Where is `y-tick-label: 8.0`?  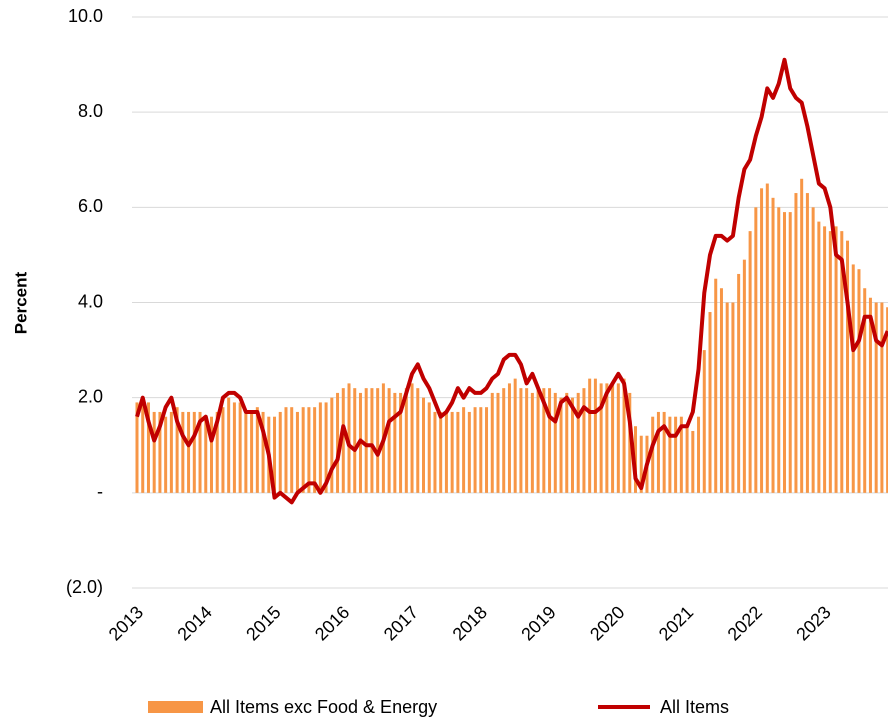 y-tick-label: 8.0 is located at coordinates (90, 111).